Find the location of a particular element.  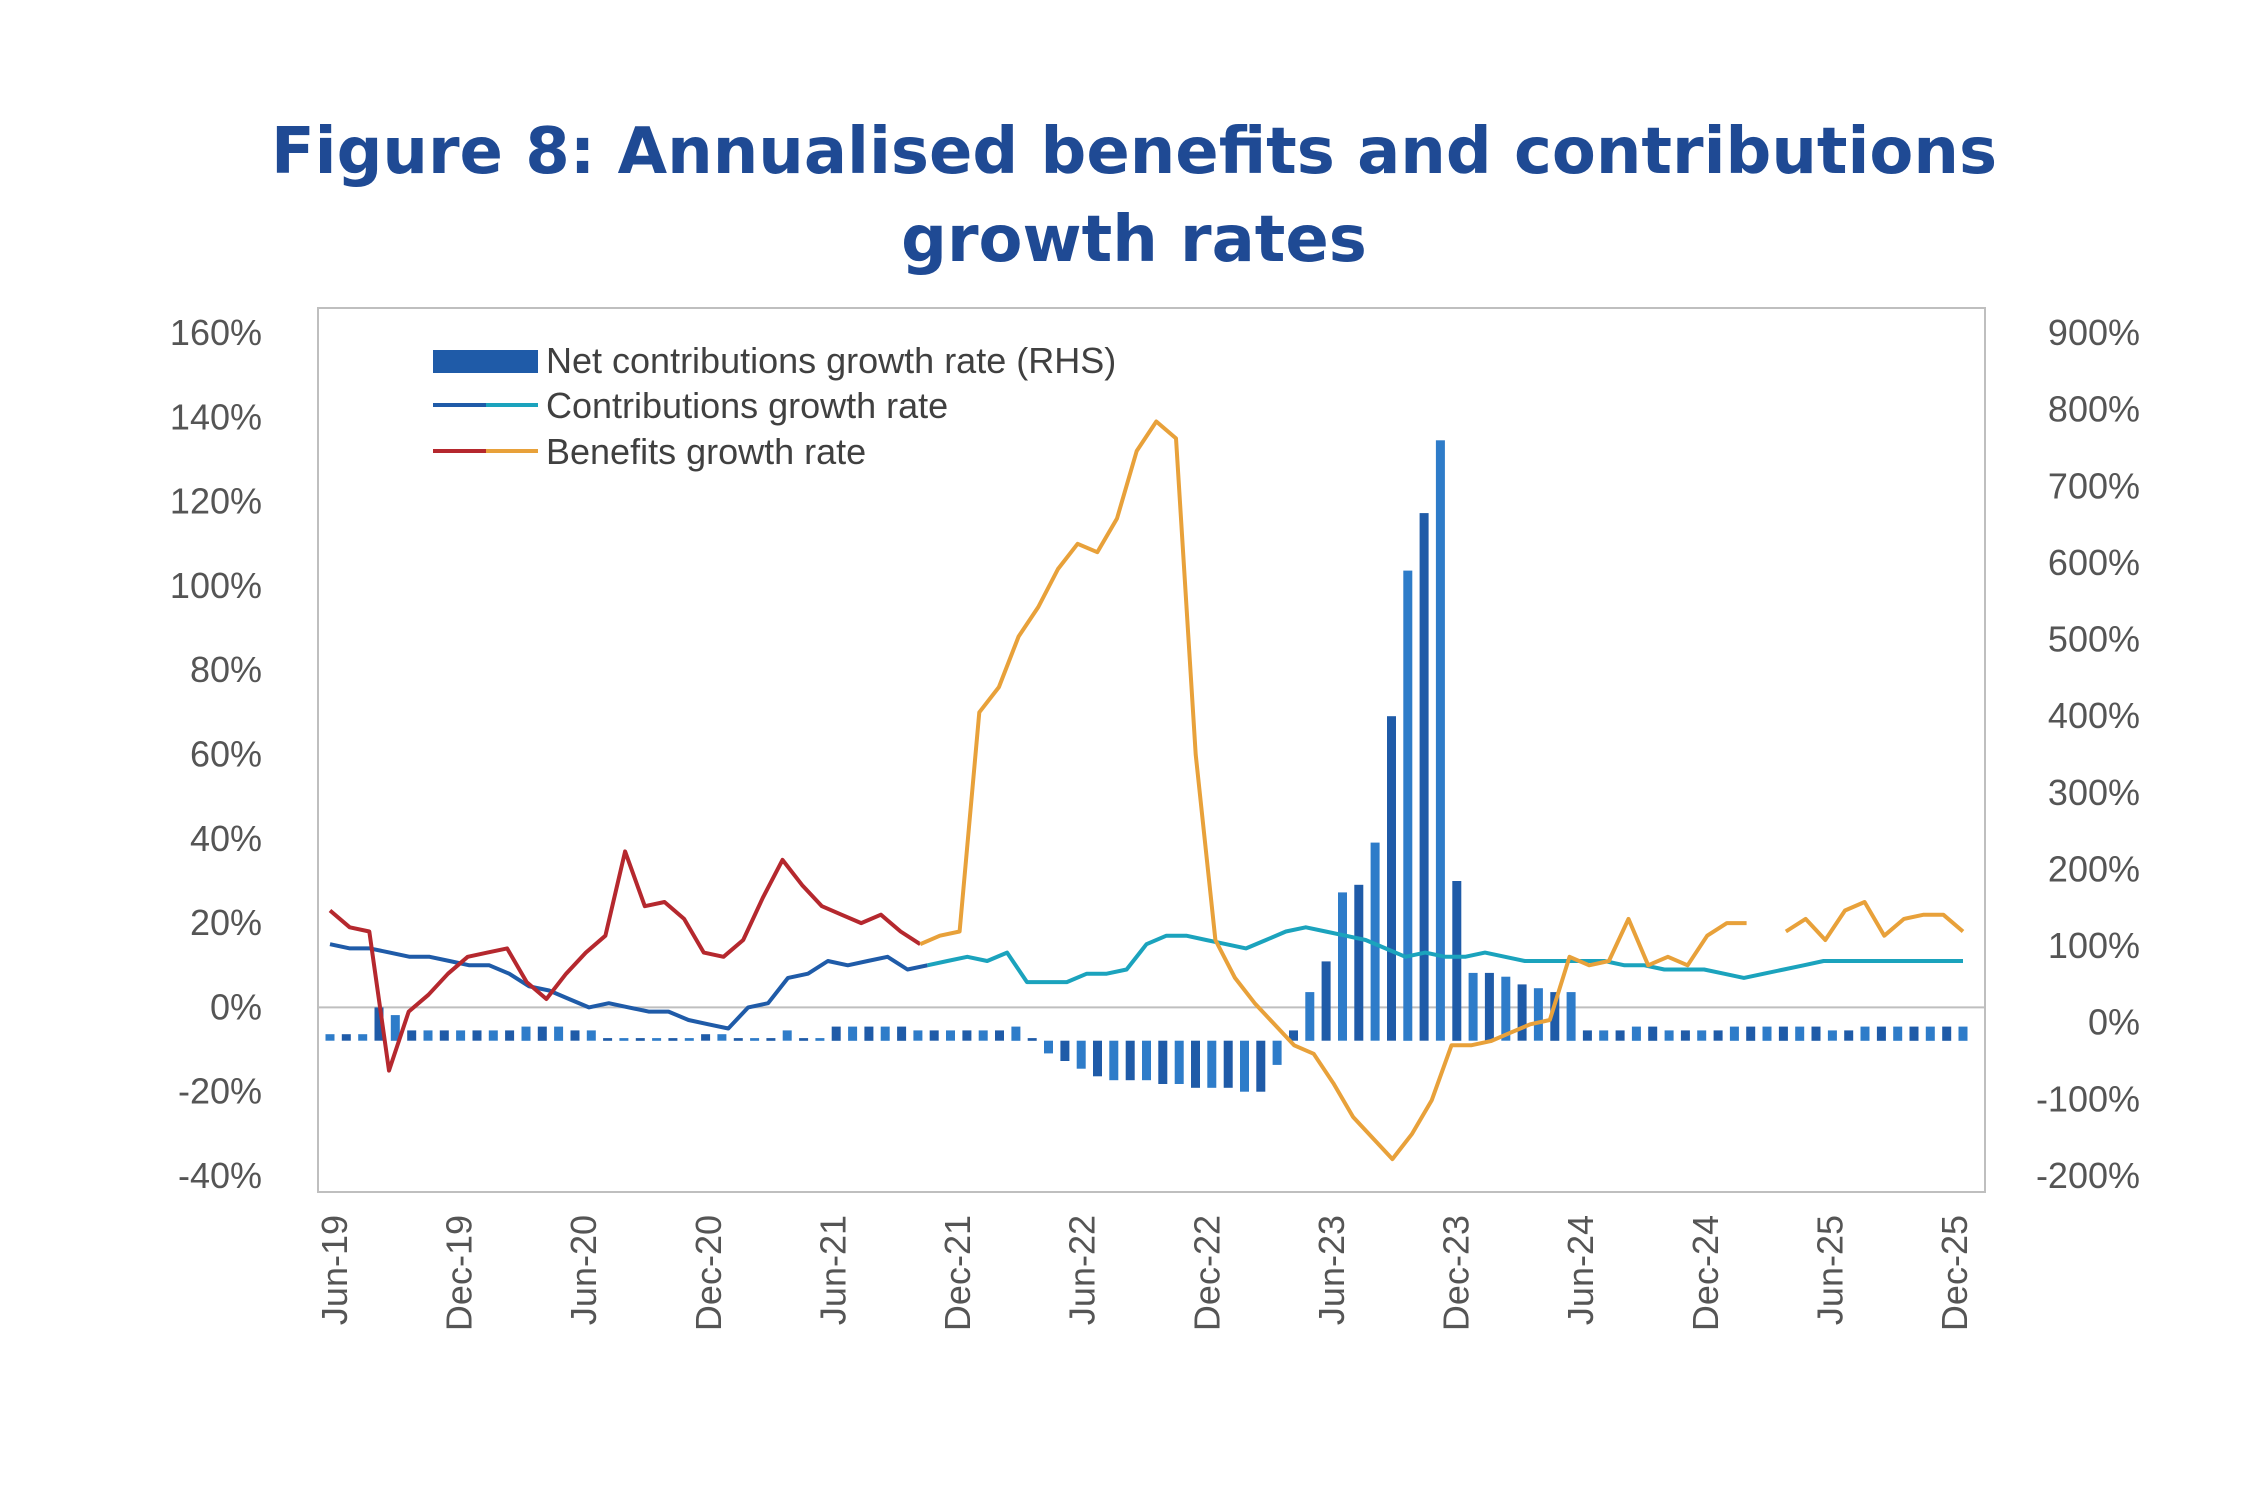

y-left-tick-label: 120% is located at coordinates (216, 501).